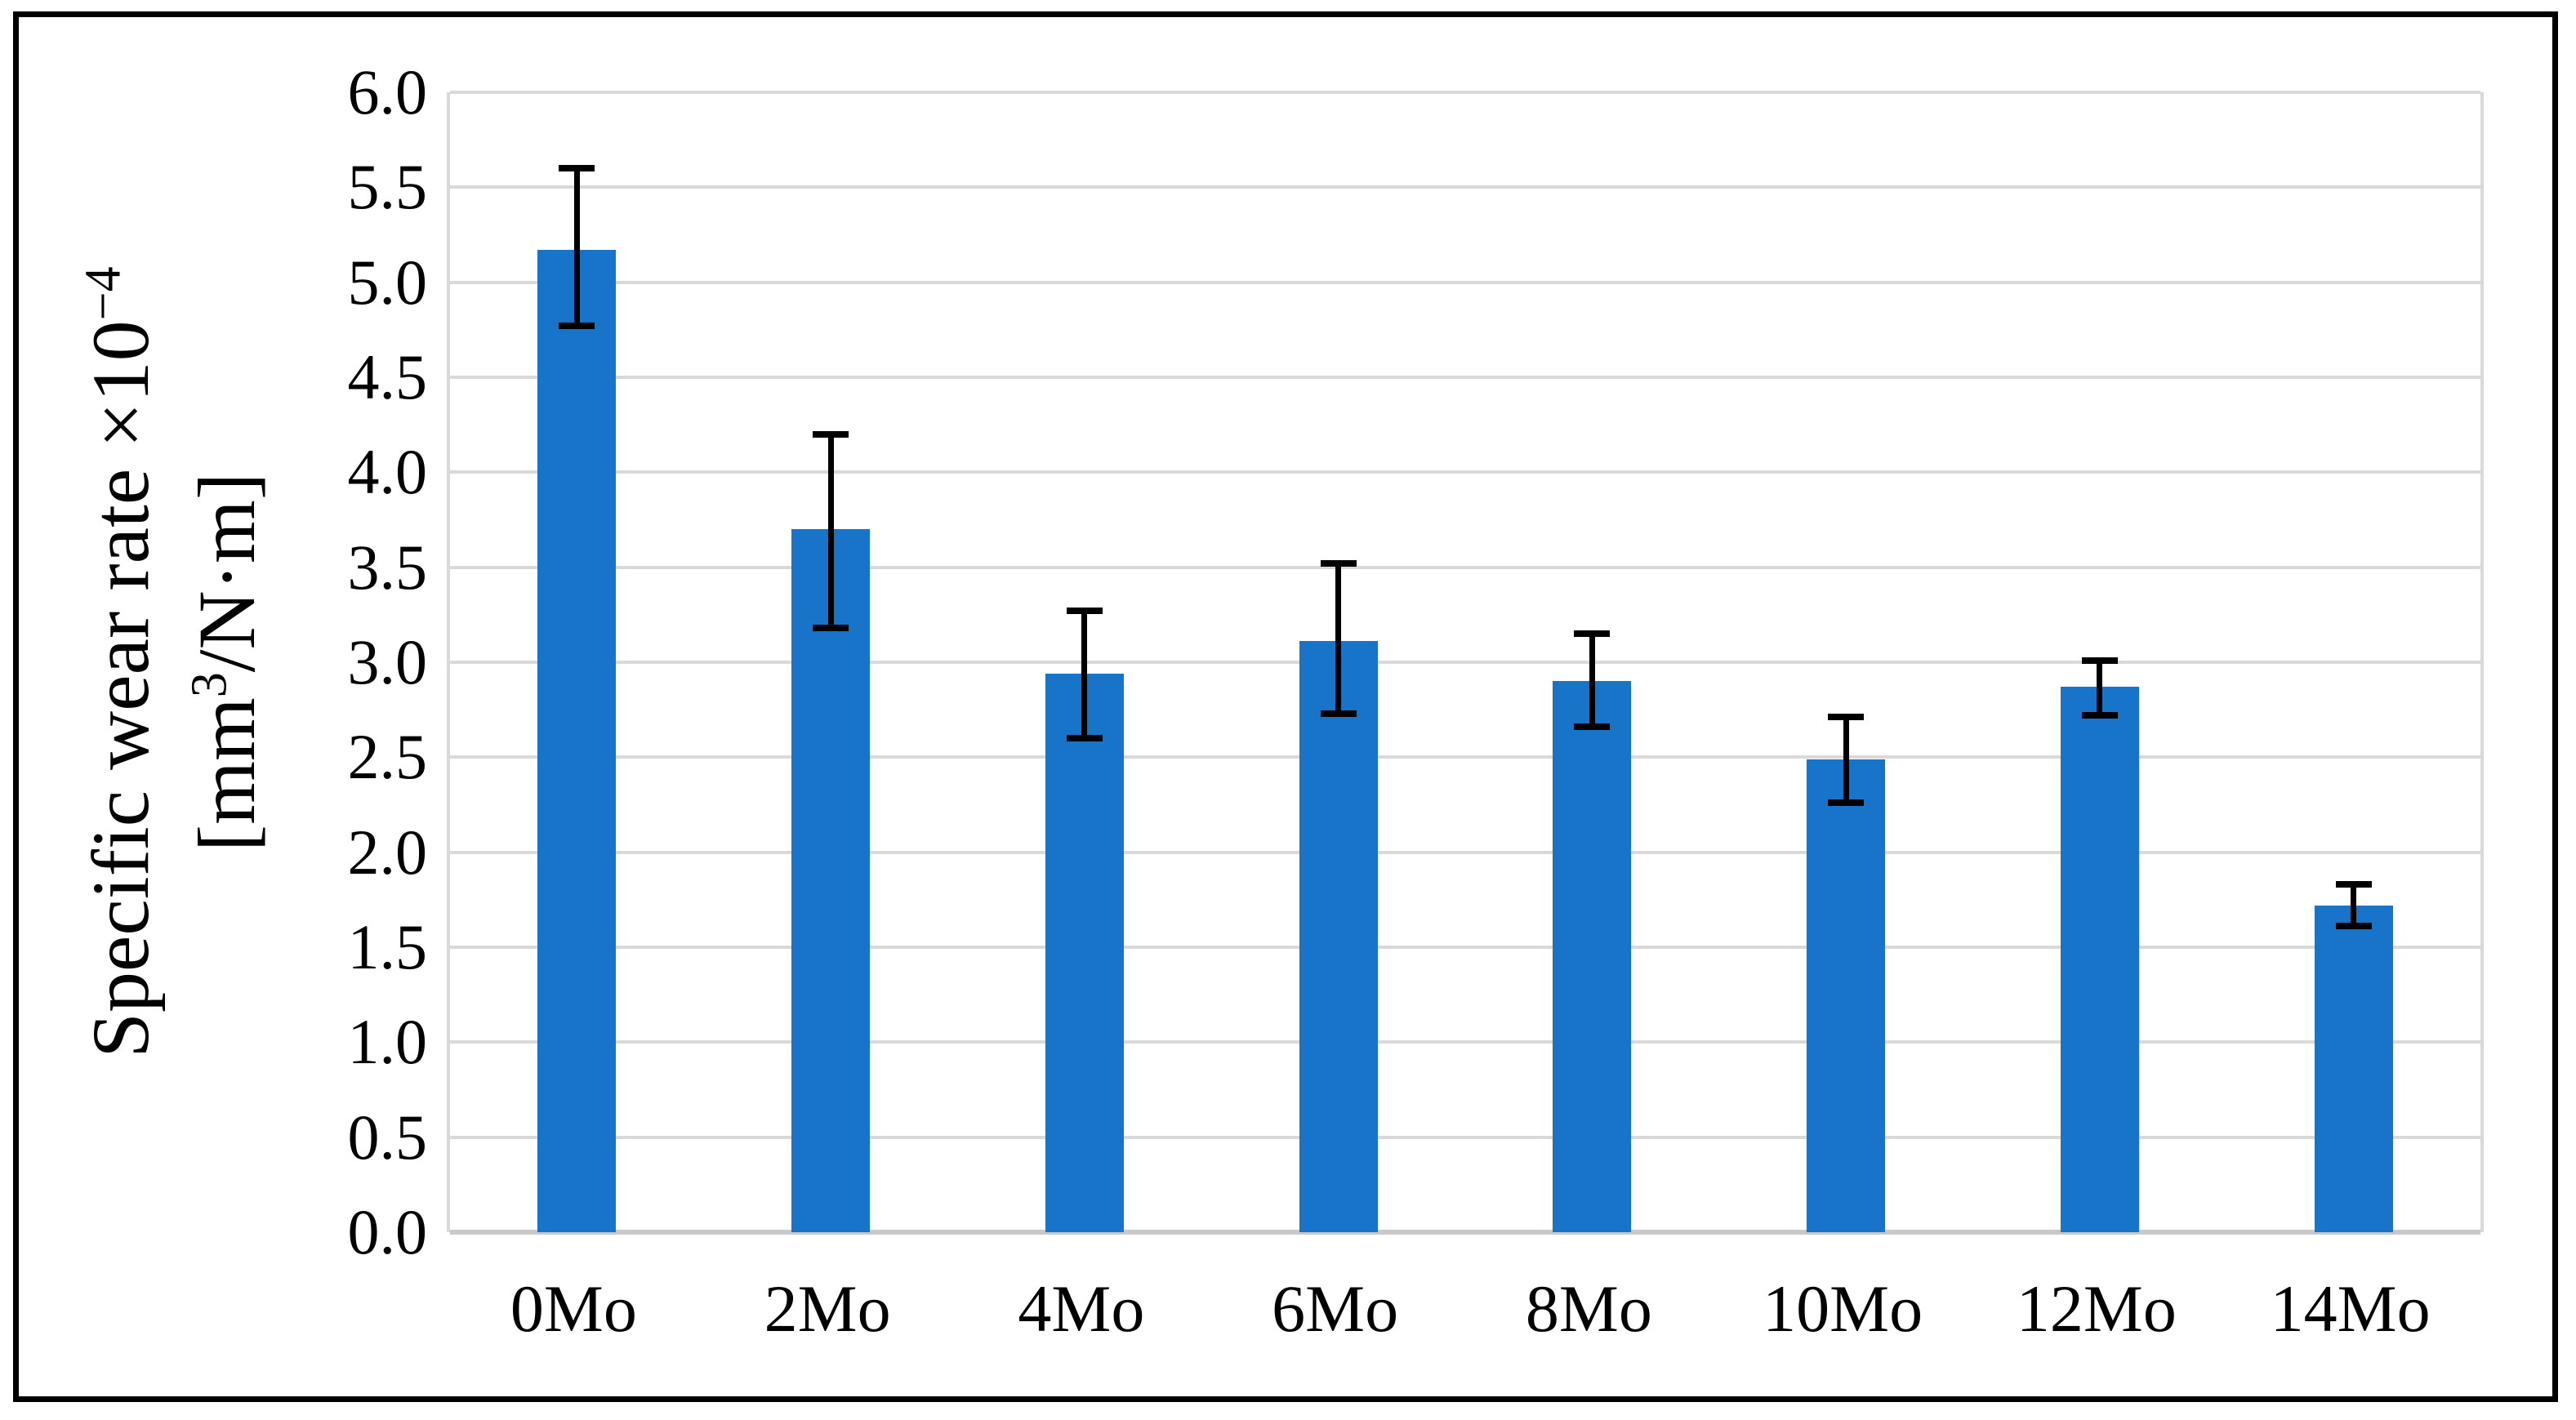  Describe the element at coordinates (1084, 675) in the screenshot. I see `error-bar-whisker-4Mo` at that location.